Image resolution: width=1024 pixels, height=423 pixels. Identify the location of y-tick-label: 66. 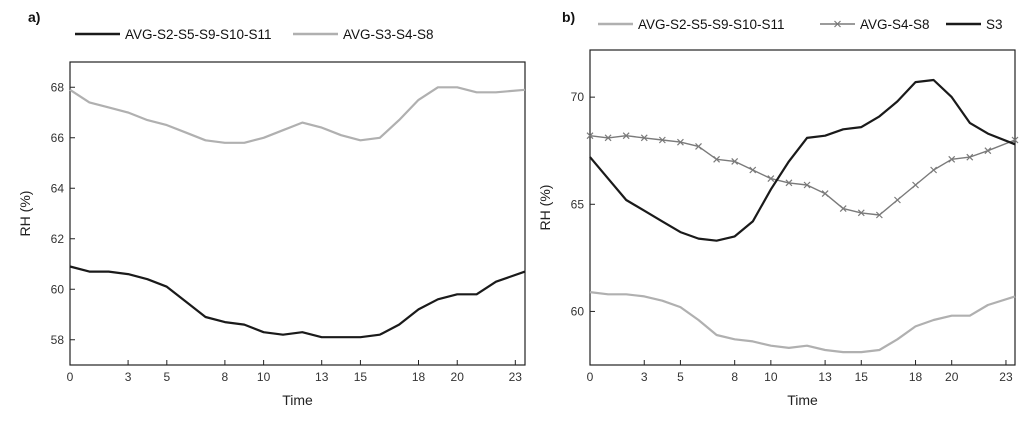
(58, 138).